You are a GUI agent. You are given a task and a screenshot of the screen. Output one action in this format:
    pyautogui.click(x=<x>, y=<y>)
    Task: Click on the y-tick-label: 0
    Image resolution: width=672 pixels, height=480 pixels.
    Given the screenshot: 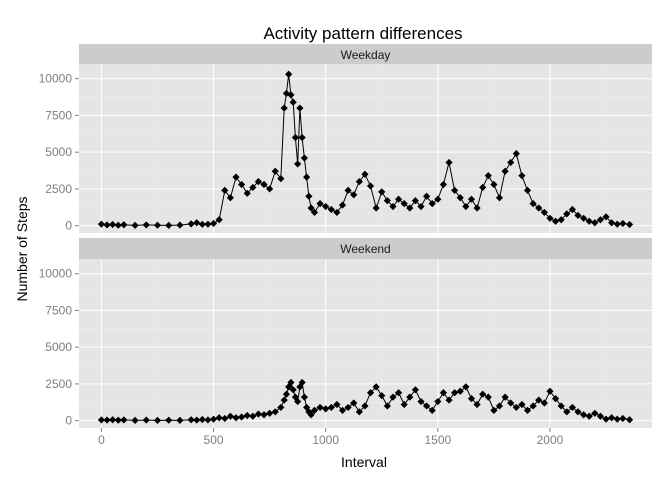 What is the action you would take?
    pyautogui.click(x=68, y=226)
    